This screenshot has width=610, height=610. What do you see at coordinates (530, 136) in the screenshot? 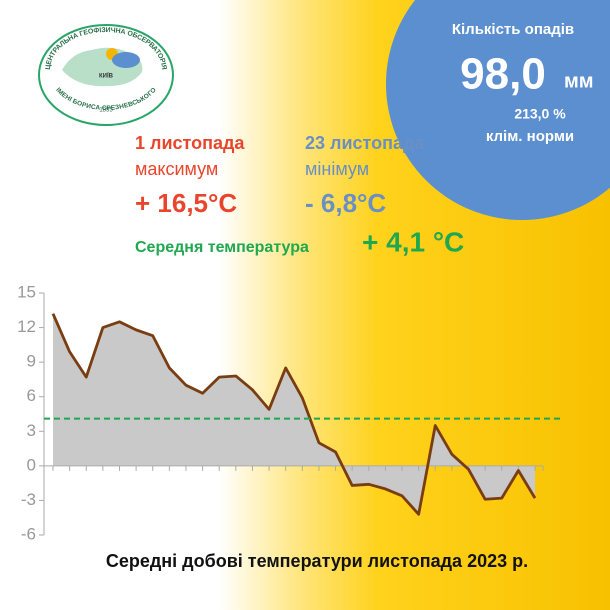
I see `precip-note: клім. норми` at bounding box center [530, 136].